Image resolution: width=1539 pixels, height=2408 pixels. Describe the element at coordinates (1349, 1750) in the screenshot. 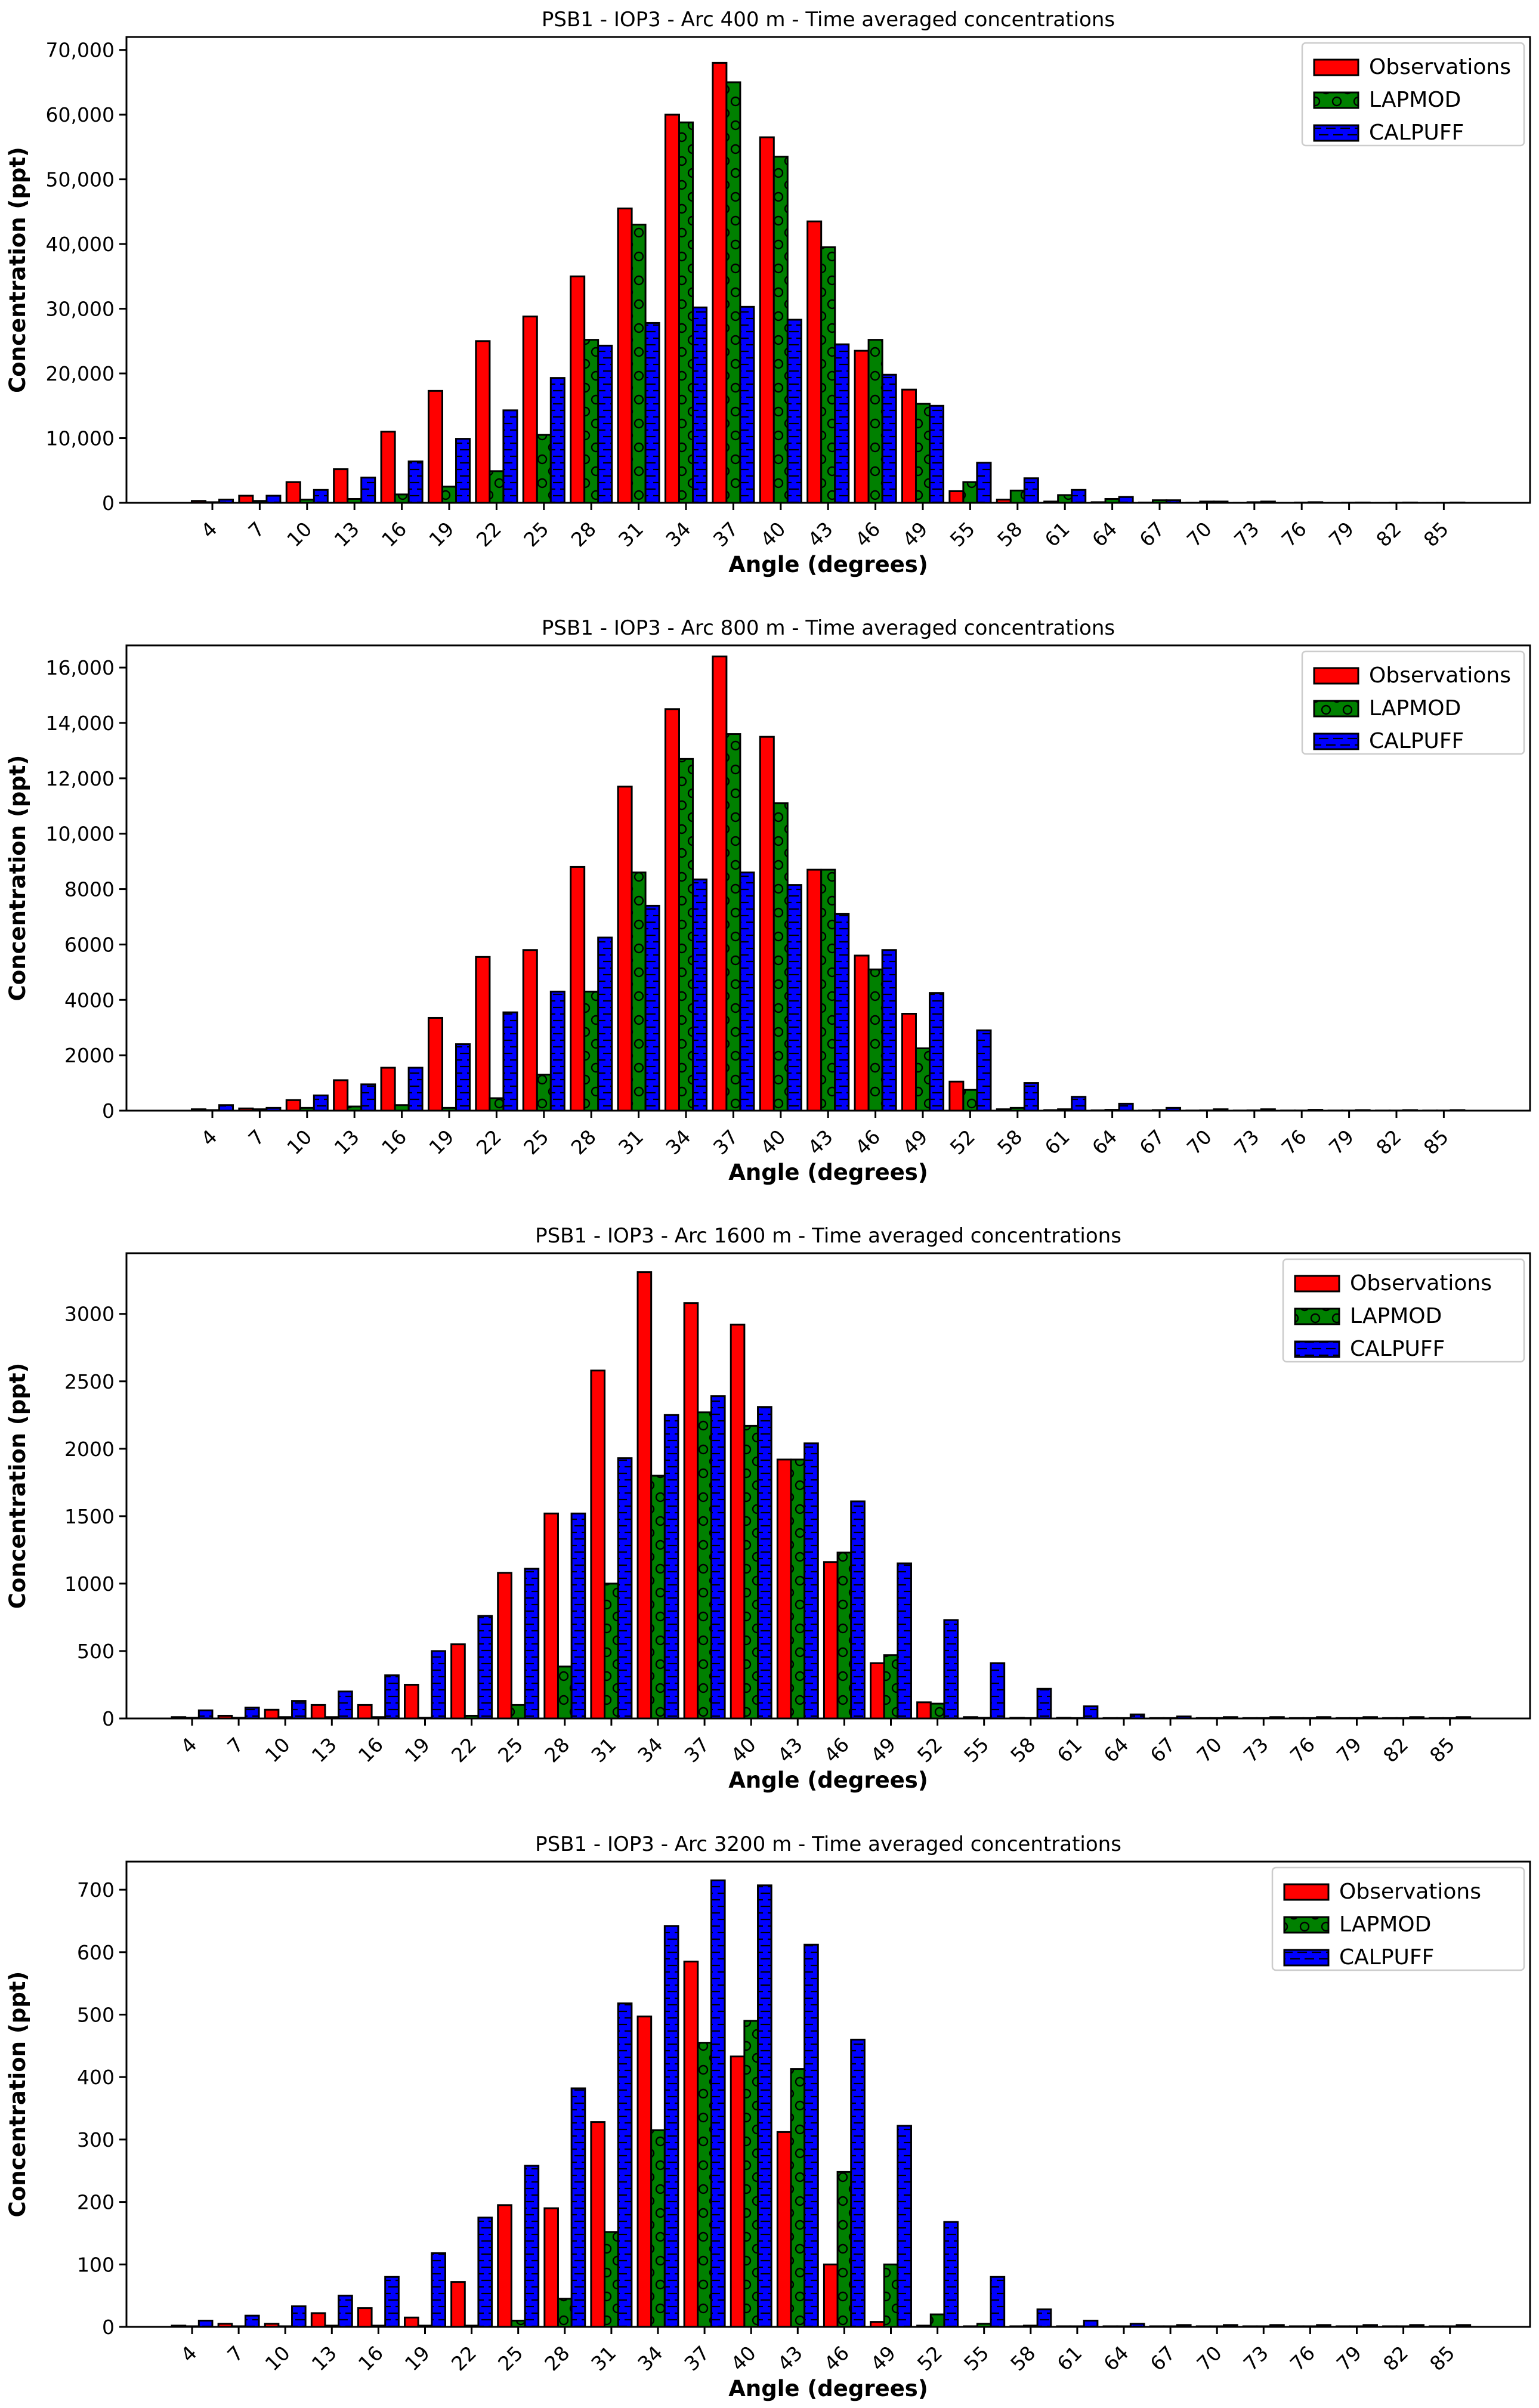

I see `x-tick-label: 79` at that location.